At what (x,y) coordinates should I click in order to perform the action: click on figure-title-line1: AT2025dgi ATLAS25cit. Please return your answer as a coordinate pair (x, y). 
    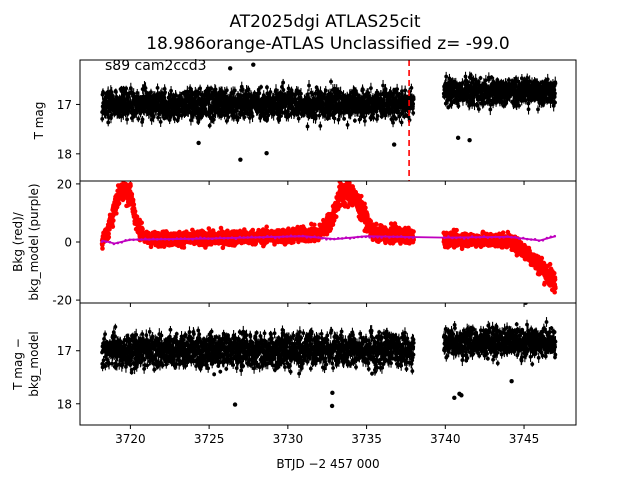
    Looking at the image, I should click on (324, 22).